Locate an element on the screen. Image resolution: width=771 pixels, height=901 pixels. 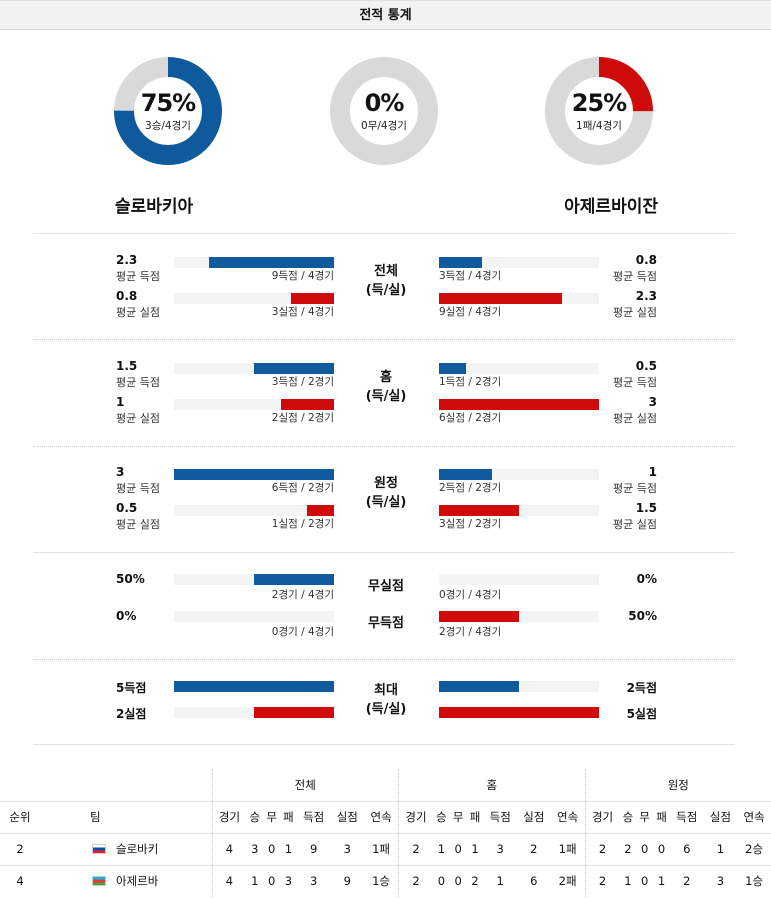
home-away-conceded-bar-track is located at coordinates (519, 404).